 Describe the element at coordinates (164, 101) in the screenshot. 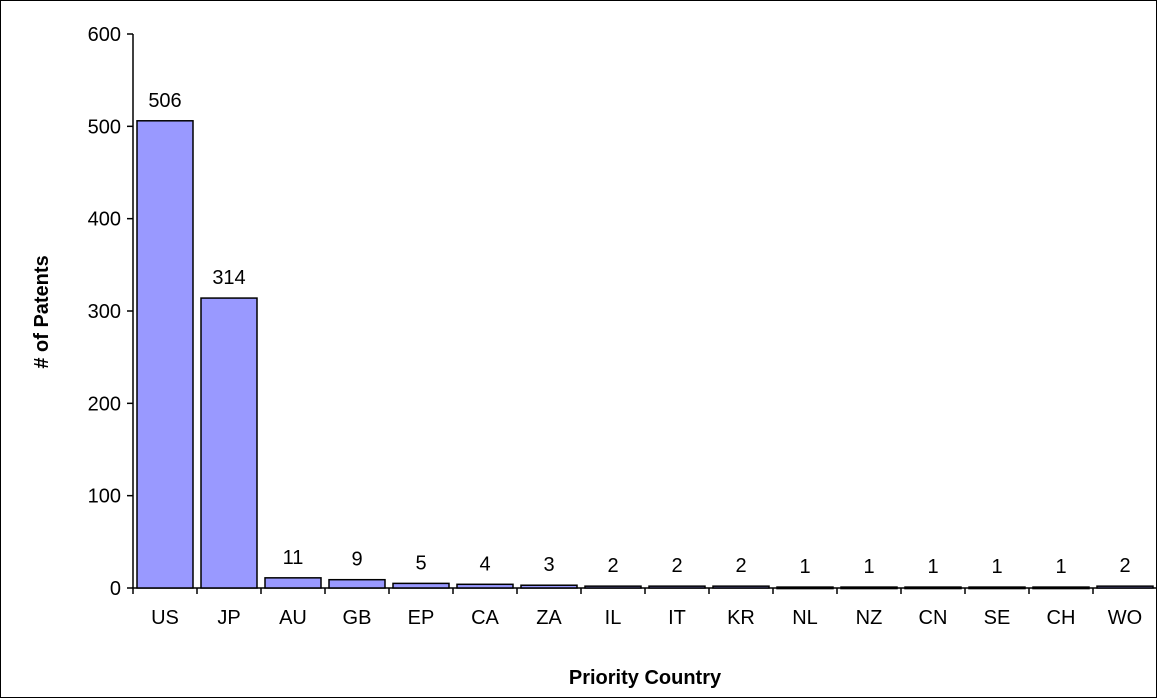

I see `data-label-us: 506` at that location.